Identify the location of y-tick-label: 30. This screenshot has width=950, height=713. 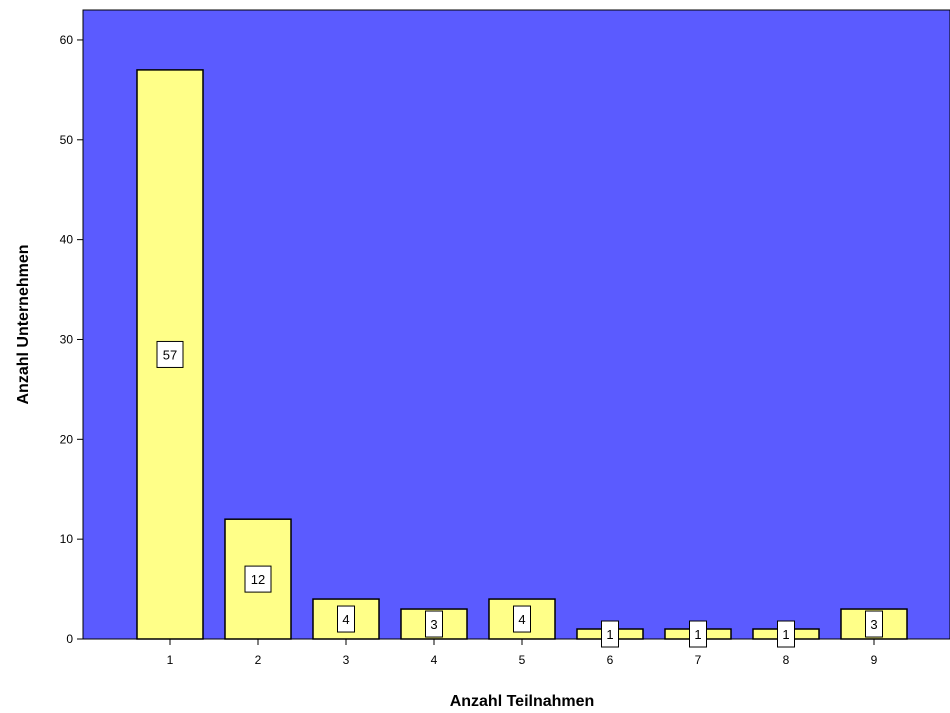
(67, 339).